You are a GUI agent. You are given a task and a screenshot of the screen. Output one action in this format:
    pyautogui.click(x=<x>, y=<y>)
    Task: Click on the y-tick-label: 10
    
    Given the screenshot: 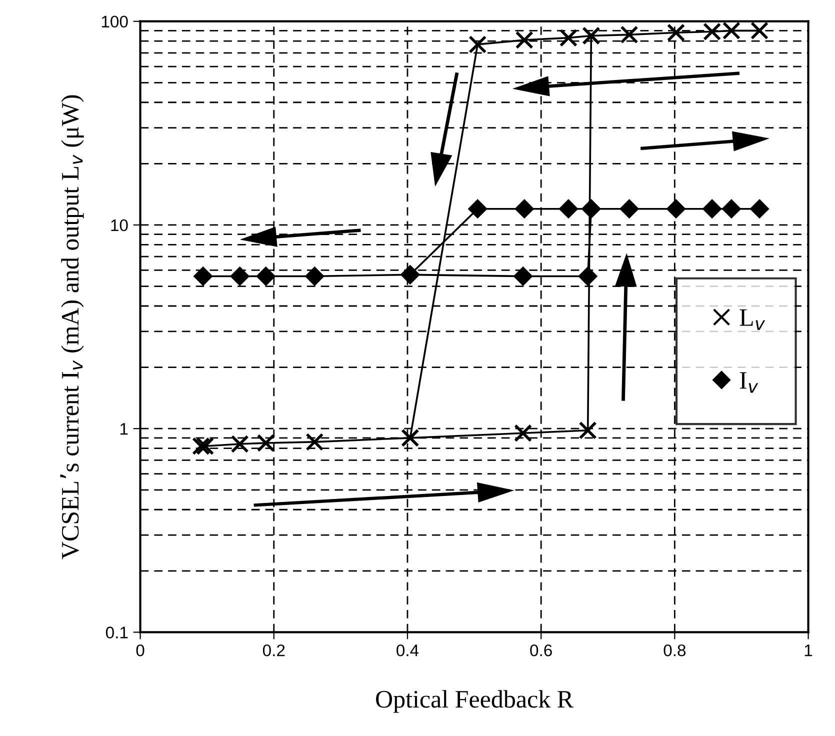 What is the action you would take?
    pyautogui.click(x=119, y=225)
    